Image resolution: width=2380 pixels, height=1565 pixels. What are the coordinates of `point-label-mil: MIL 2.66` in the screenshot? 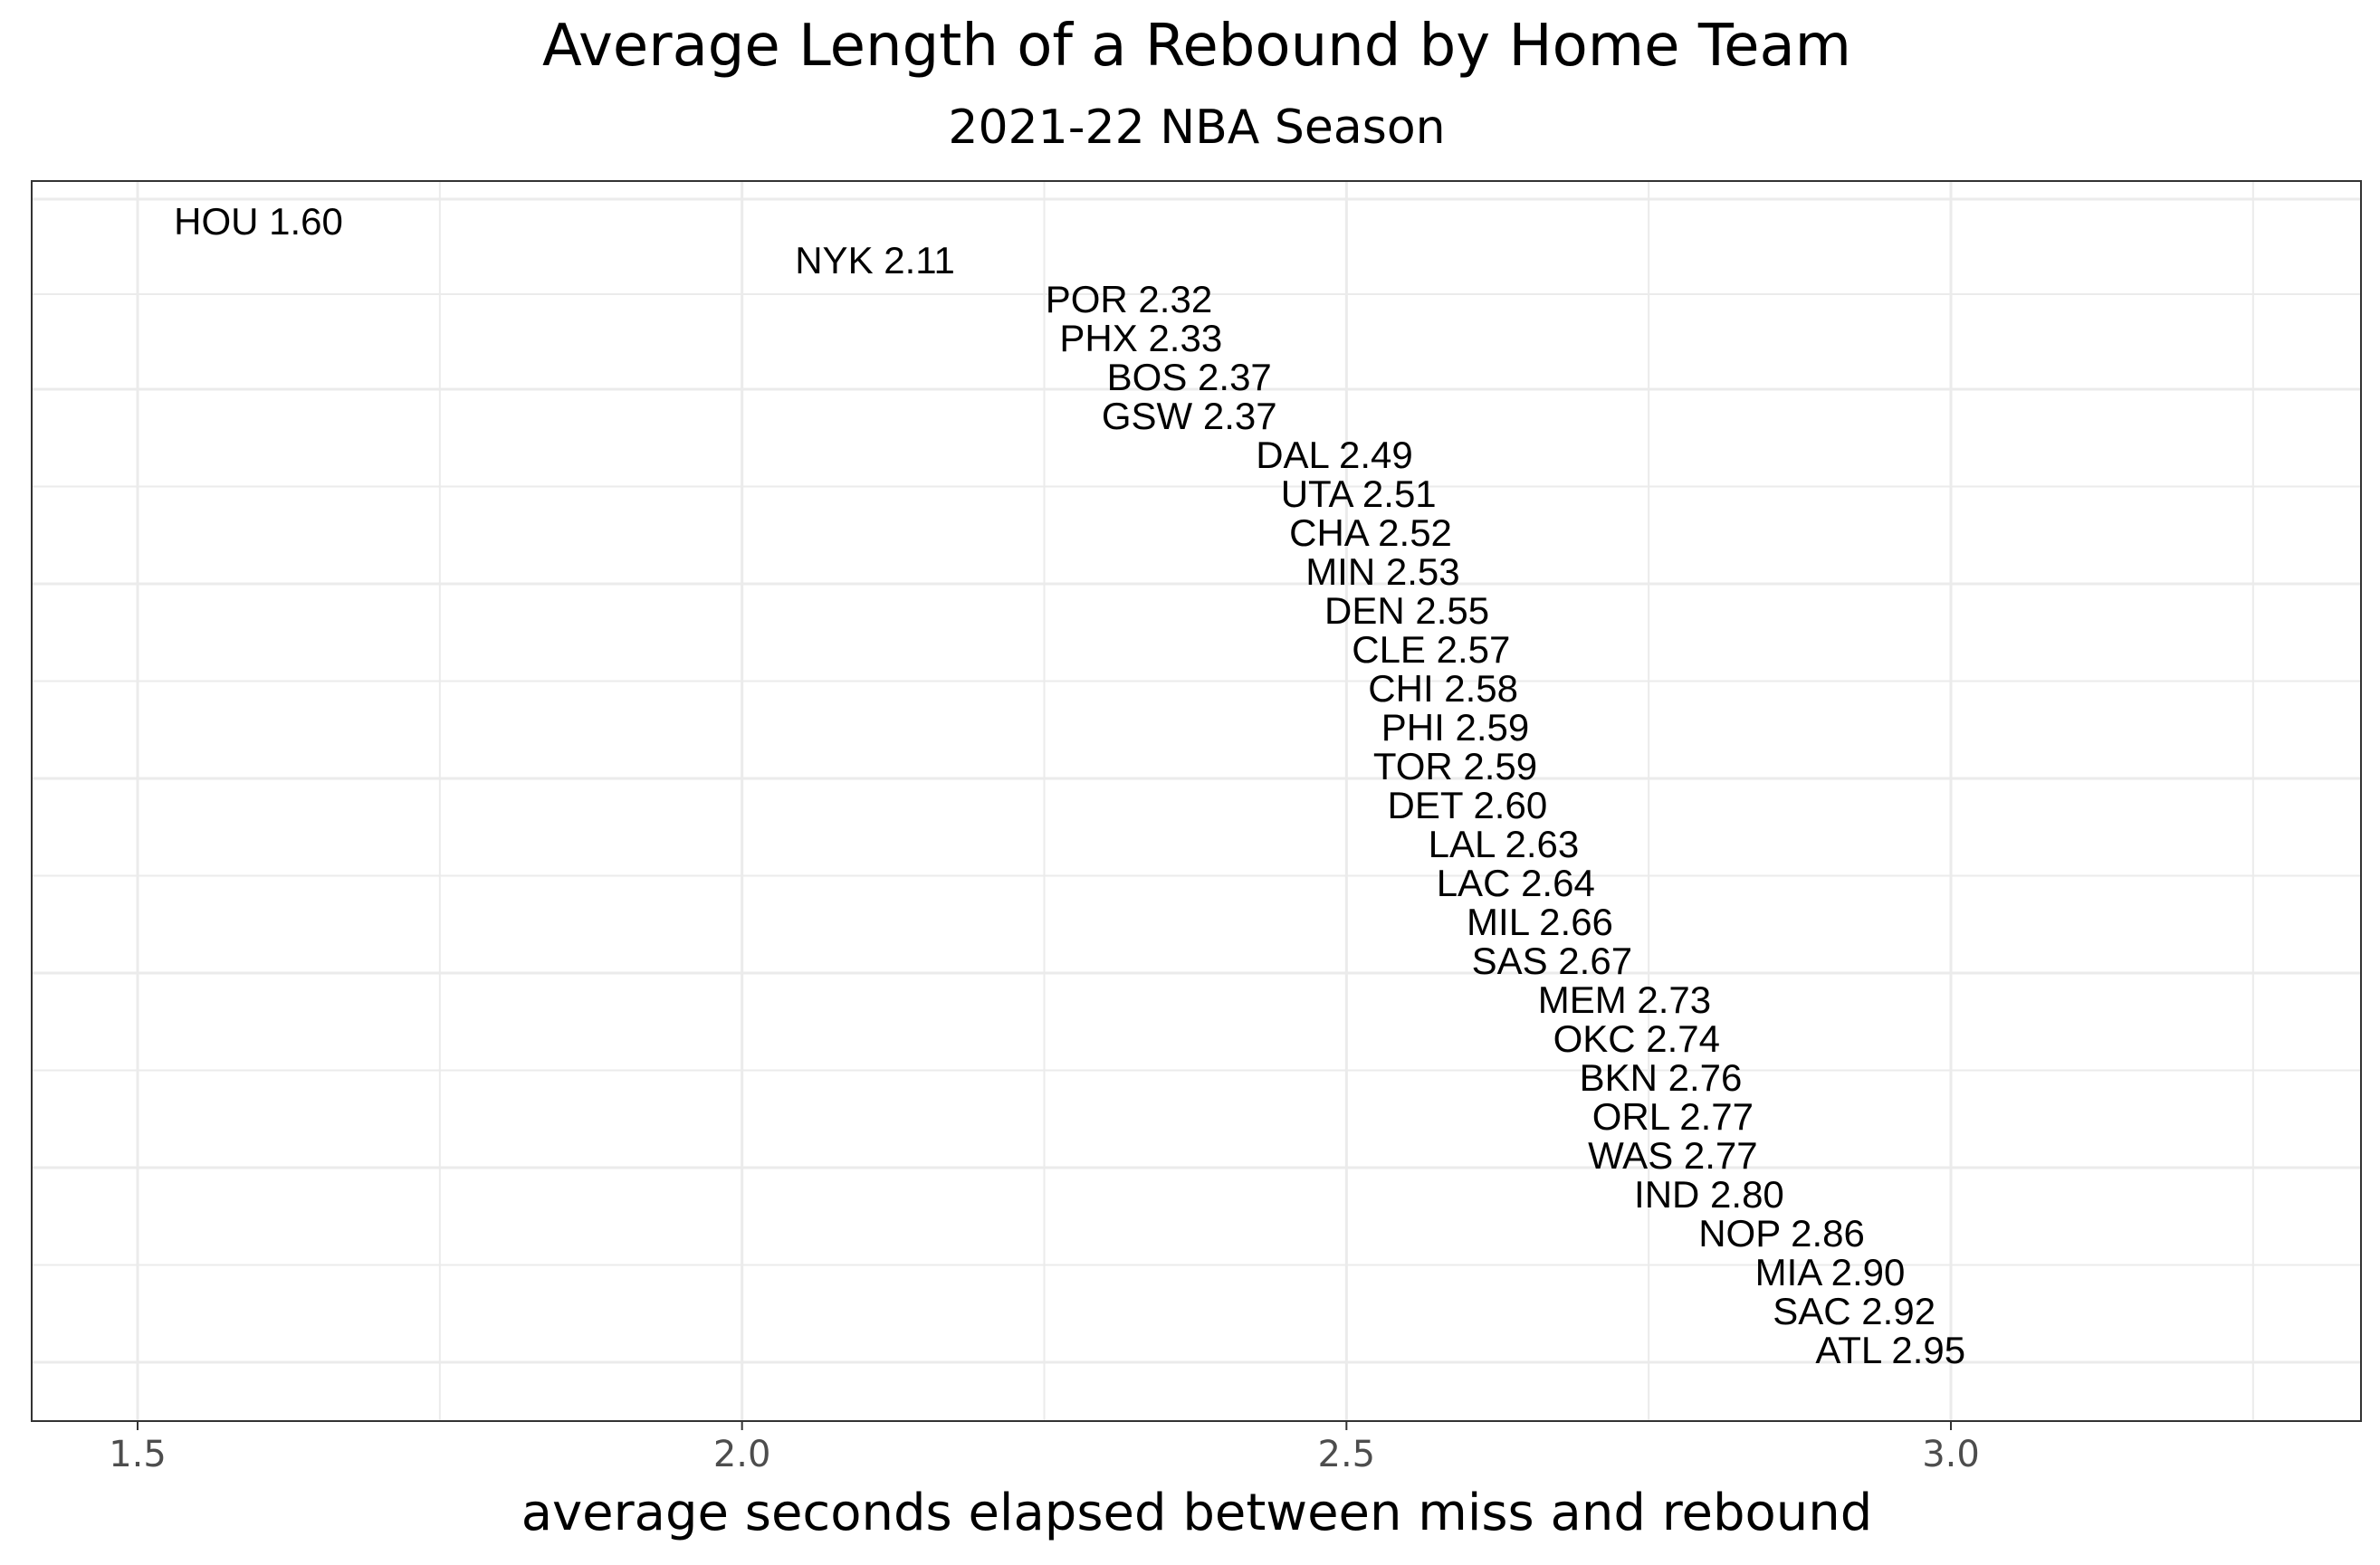 It's located at (1540, 922).